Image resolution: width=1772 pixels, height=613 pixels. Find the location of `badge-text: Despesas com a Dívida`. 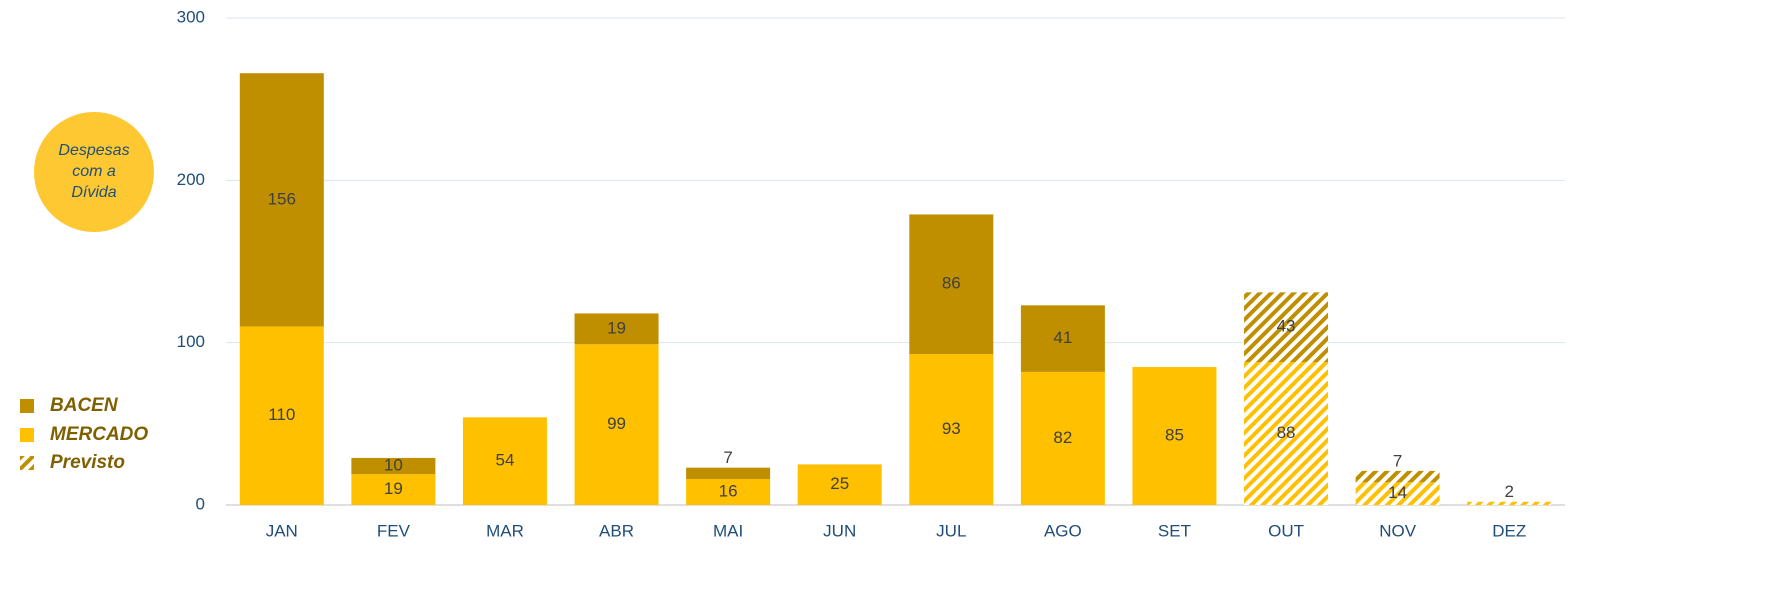

badge-text: Despesas com a Dívida is located at coordinates (94, 171).